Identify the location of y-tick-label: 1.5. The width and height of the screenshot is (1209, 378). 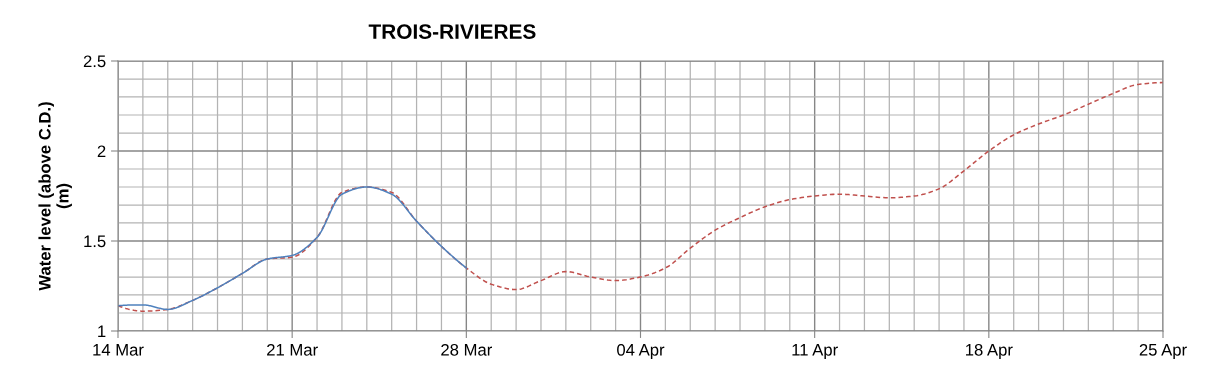
(95, 241).